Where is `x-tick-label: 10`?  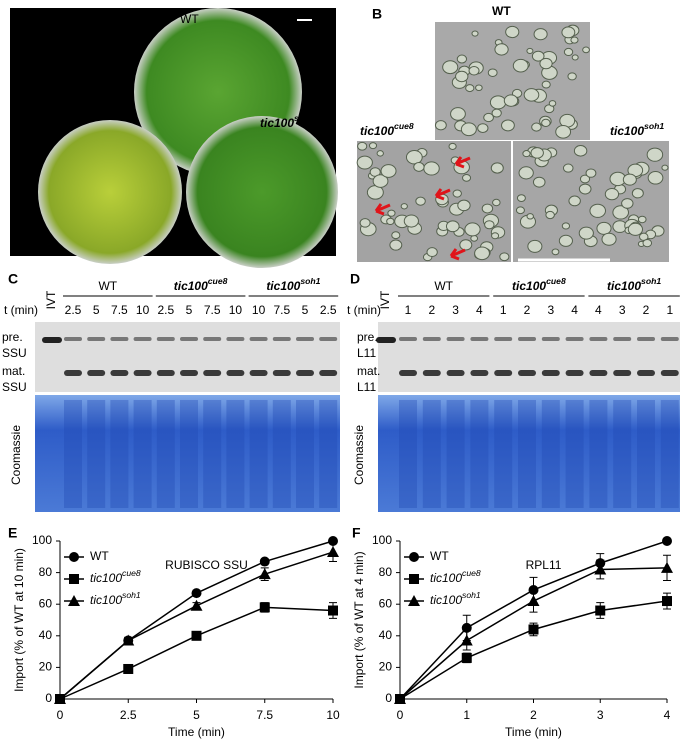 x-tick-label: 10 is located at coordinates (333, 715).